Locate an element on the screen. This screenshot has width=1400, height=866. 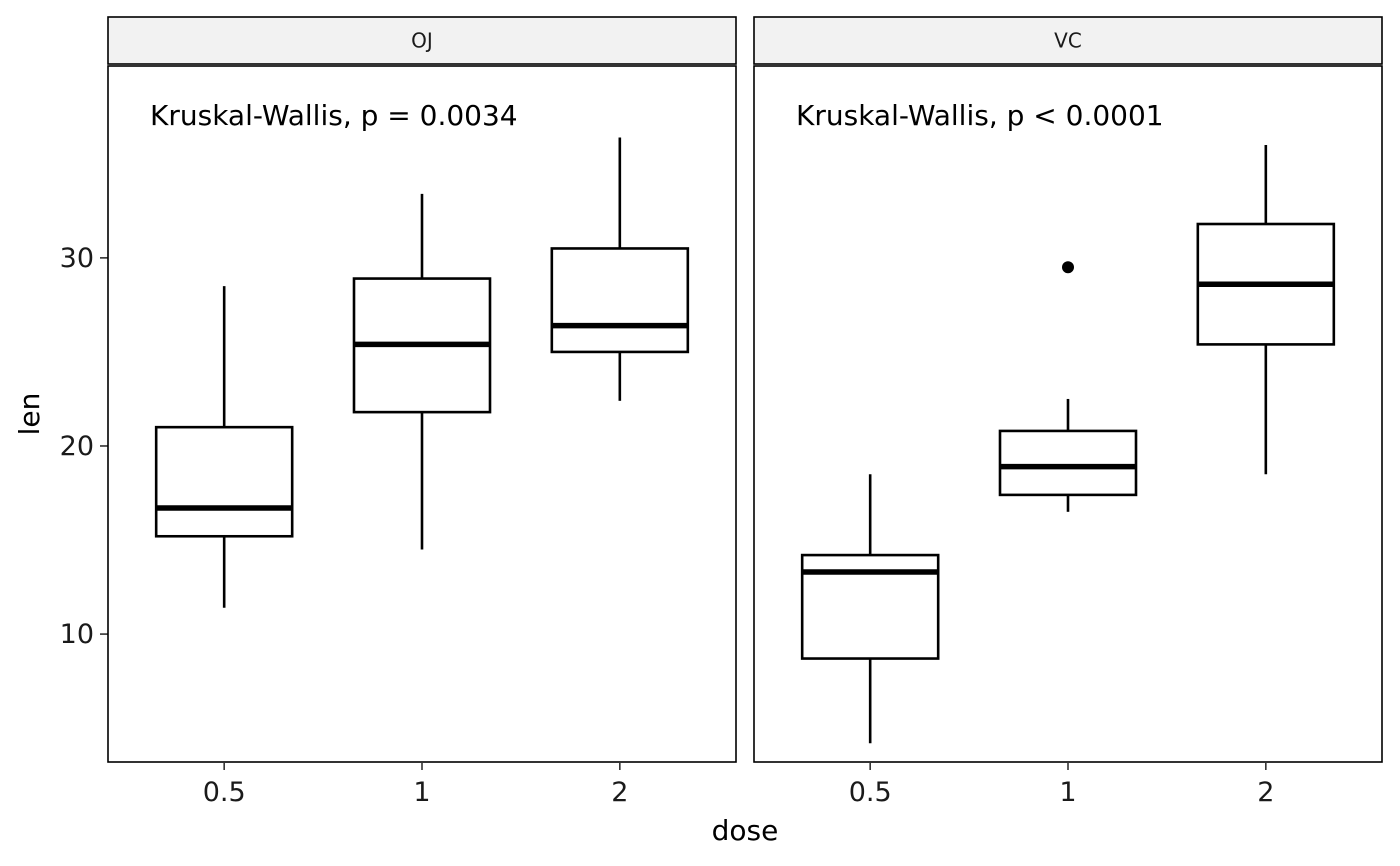
y-axis-title: len is located at coordinates (29, 414).